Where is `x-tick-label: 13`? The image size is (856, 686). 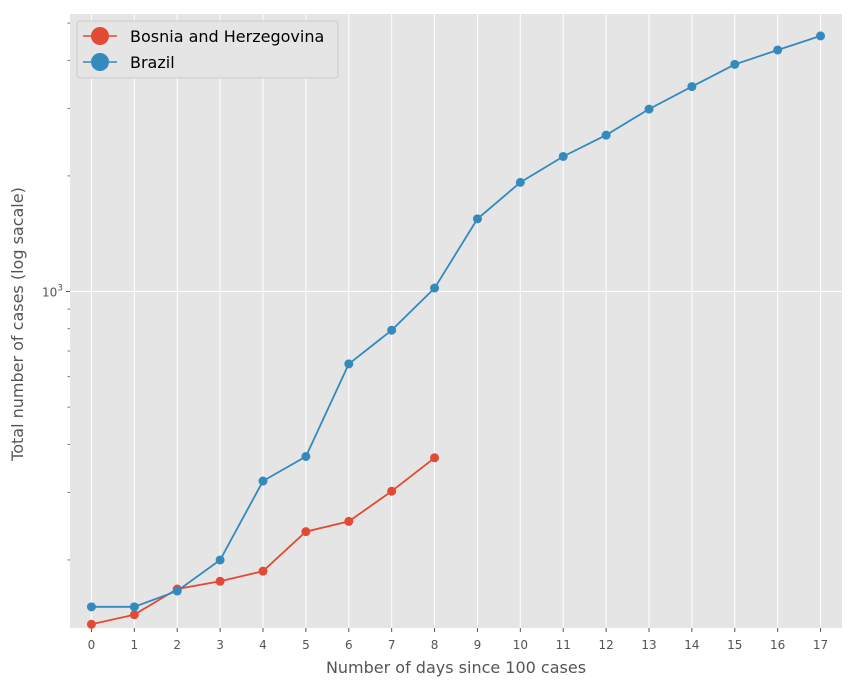
x-tick-label: 13 is located at coordinates (648, 645).